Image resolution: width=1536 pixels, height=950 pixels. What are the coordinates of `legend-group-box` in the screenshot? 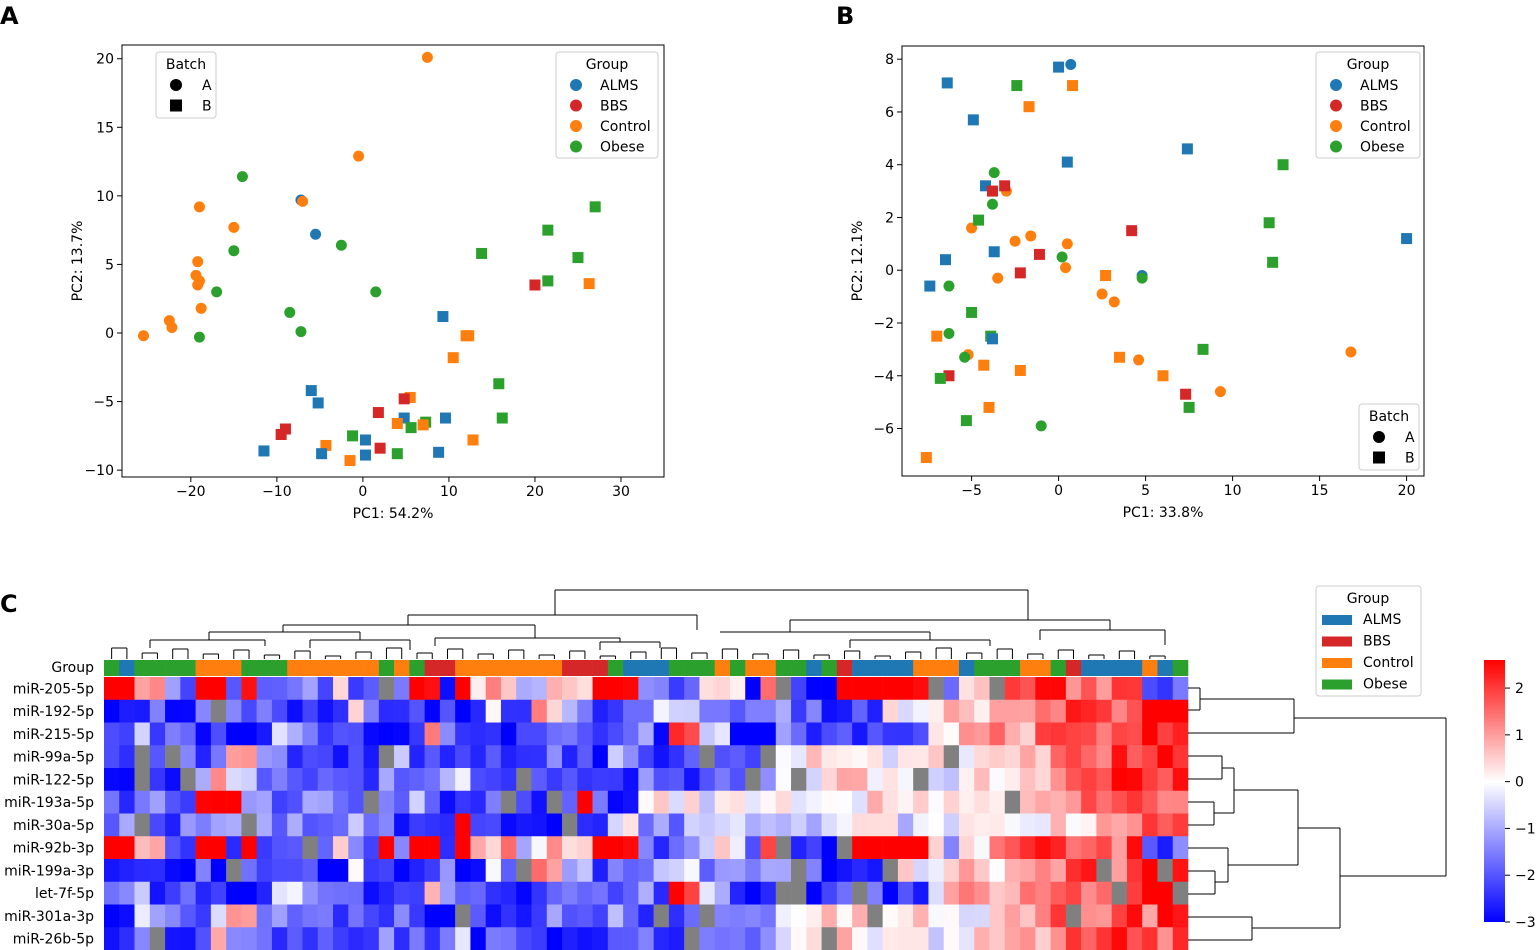 It's located at (1368, 105).